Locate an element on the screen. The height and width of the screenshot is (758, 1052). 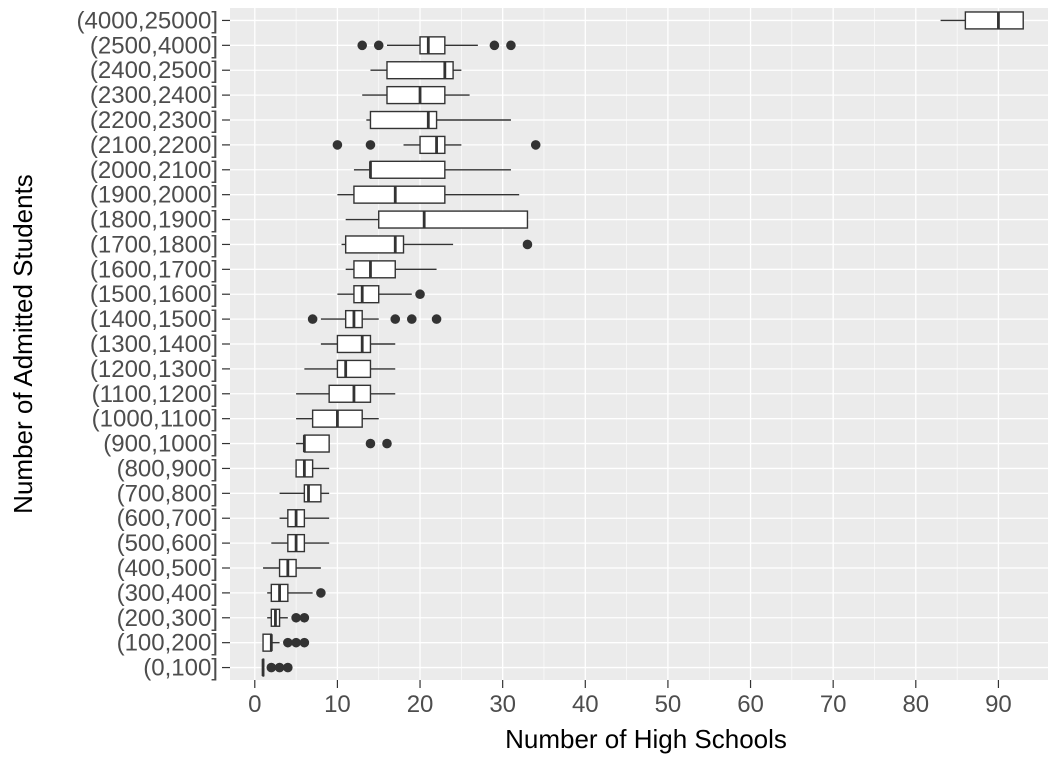
y-tick-label: (1500,1600] is located at coordinates (154, 294).